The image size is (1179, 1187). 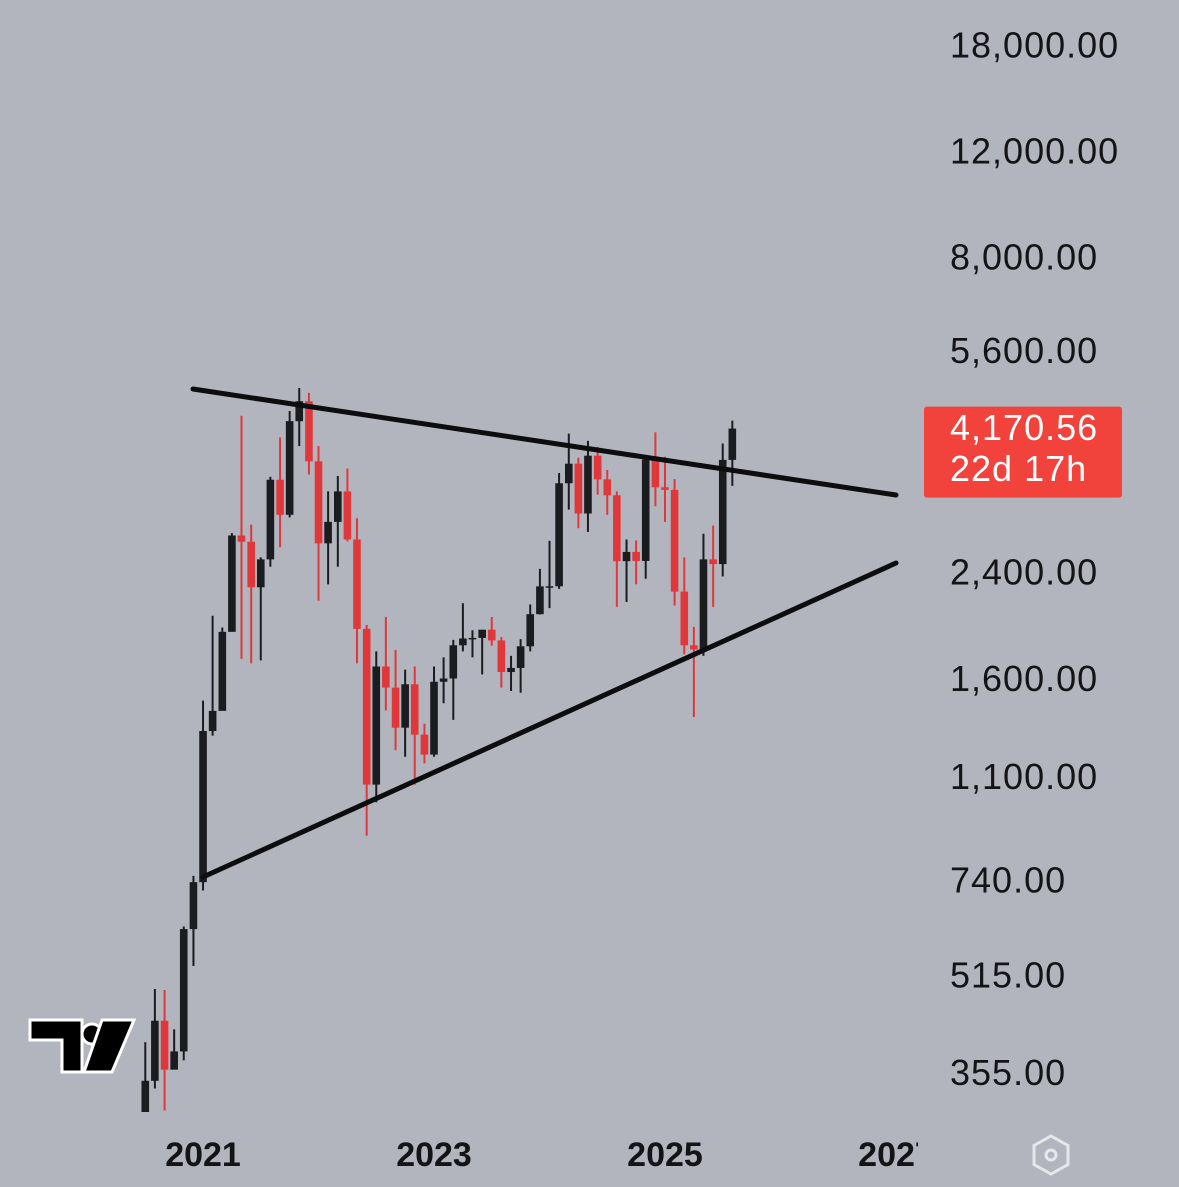 What do you see at coordinates (1024, 257) in the screenshot?
I see `y-tick-label: 8,000.00` at bounding box center [1024, 257].